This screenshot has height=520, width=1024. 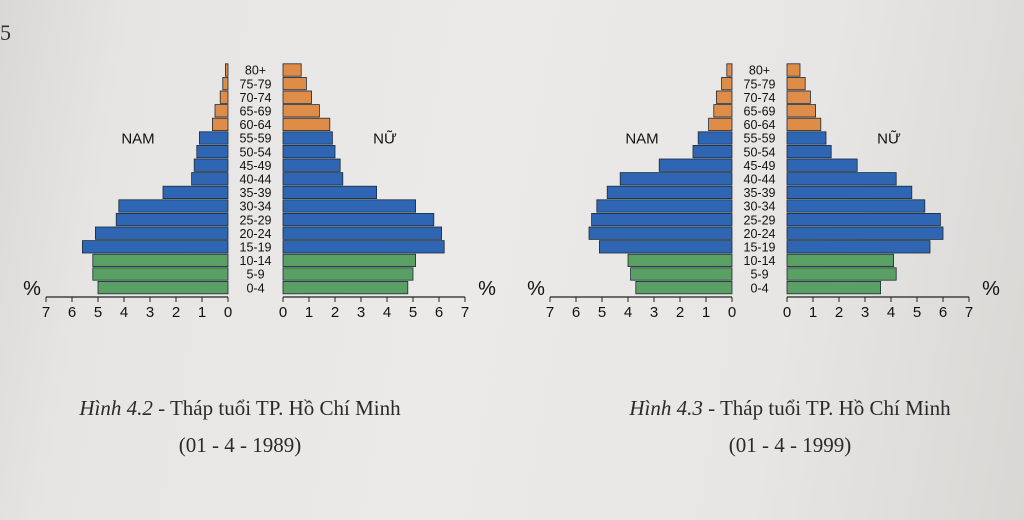 I want to click on tick-label-left-0: 0, so click(x=228, y=312).